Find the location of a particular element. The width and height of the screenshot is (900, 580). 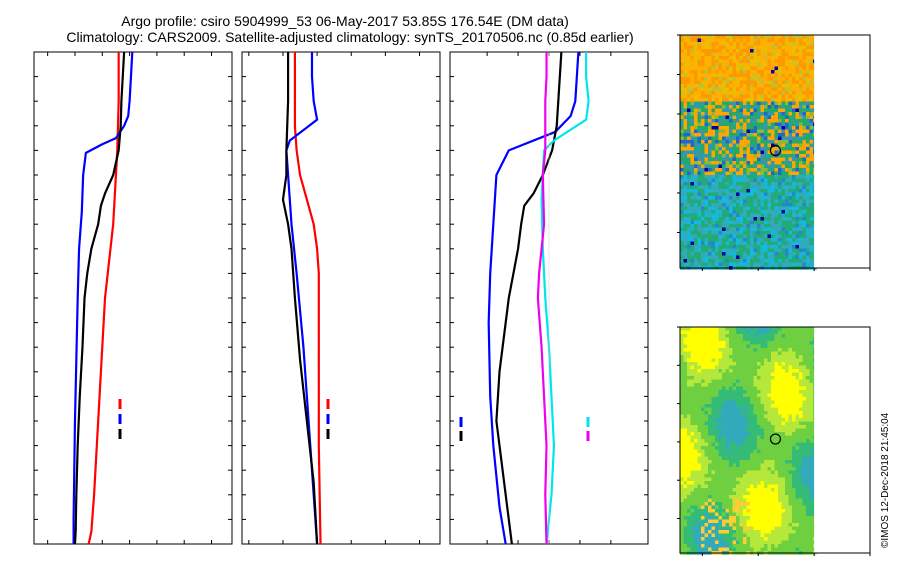

map-frame is located at coordinates (775, 151).